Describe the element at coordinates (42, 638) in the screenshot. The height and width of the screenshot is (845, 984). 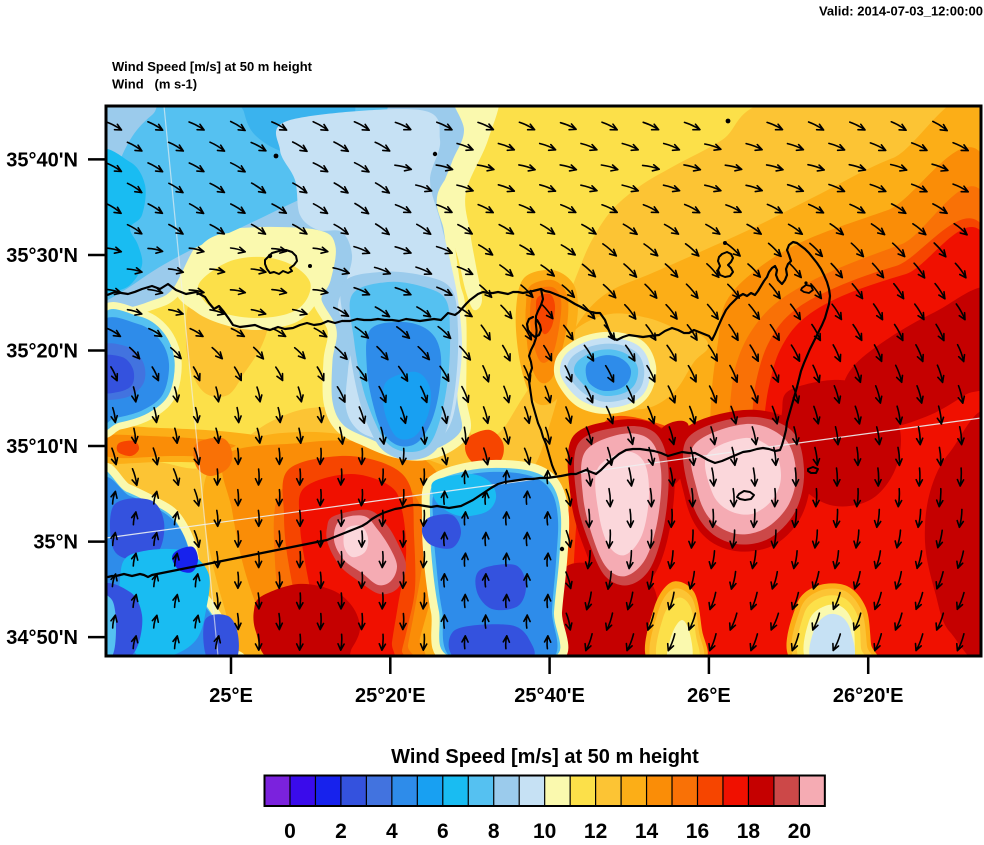
I see `svg-text: 34°50'N` at that location.